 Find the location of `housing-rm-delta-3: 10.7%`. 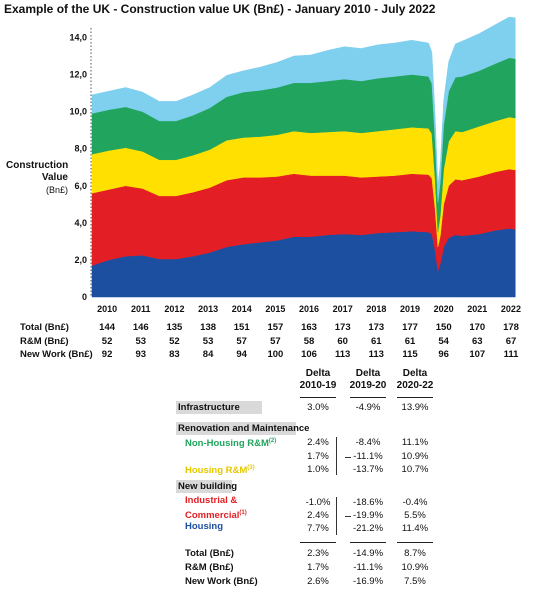

housing-rm-delta-3: 10.7% is located at coordinates (415, 469).